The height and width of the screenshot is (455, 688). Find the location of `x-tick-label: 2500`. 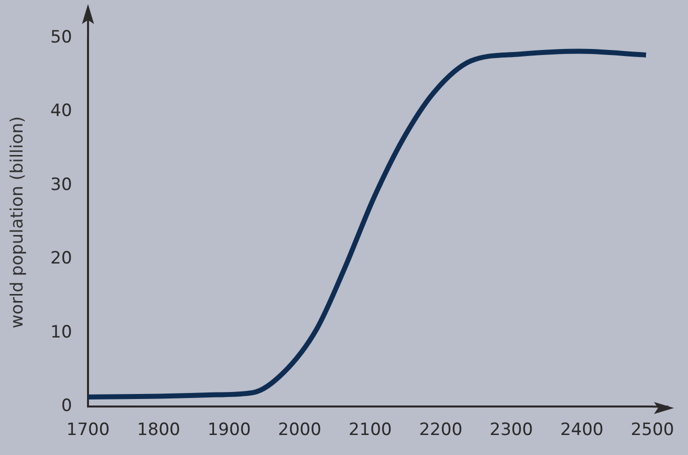

x-tick-label: 2500 is located at coordinates (652, 430).